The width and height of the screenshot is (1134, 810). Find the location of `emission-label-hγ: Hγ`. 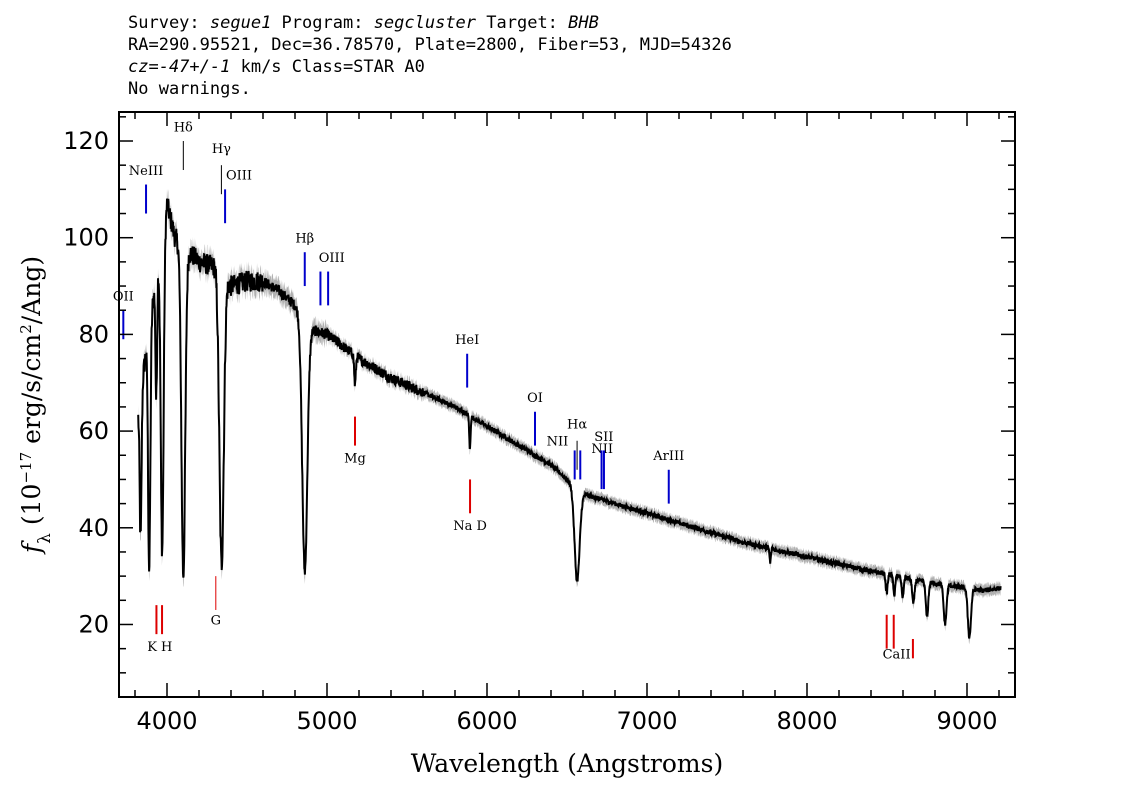

emission-label-hγ: Hγ is located at coordinates (221, 149).